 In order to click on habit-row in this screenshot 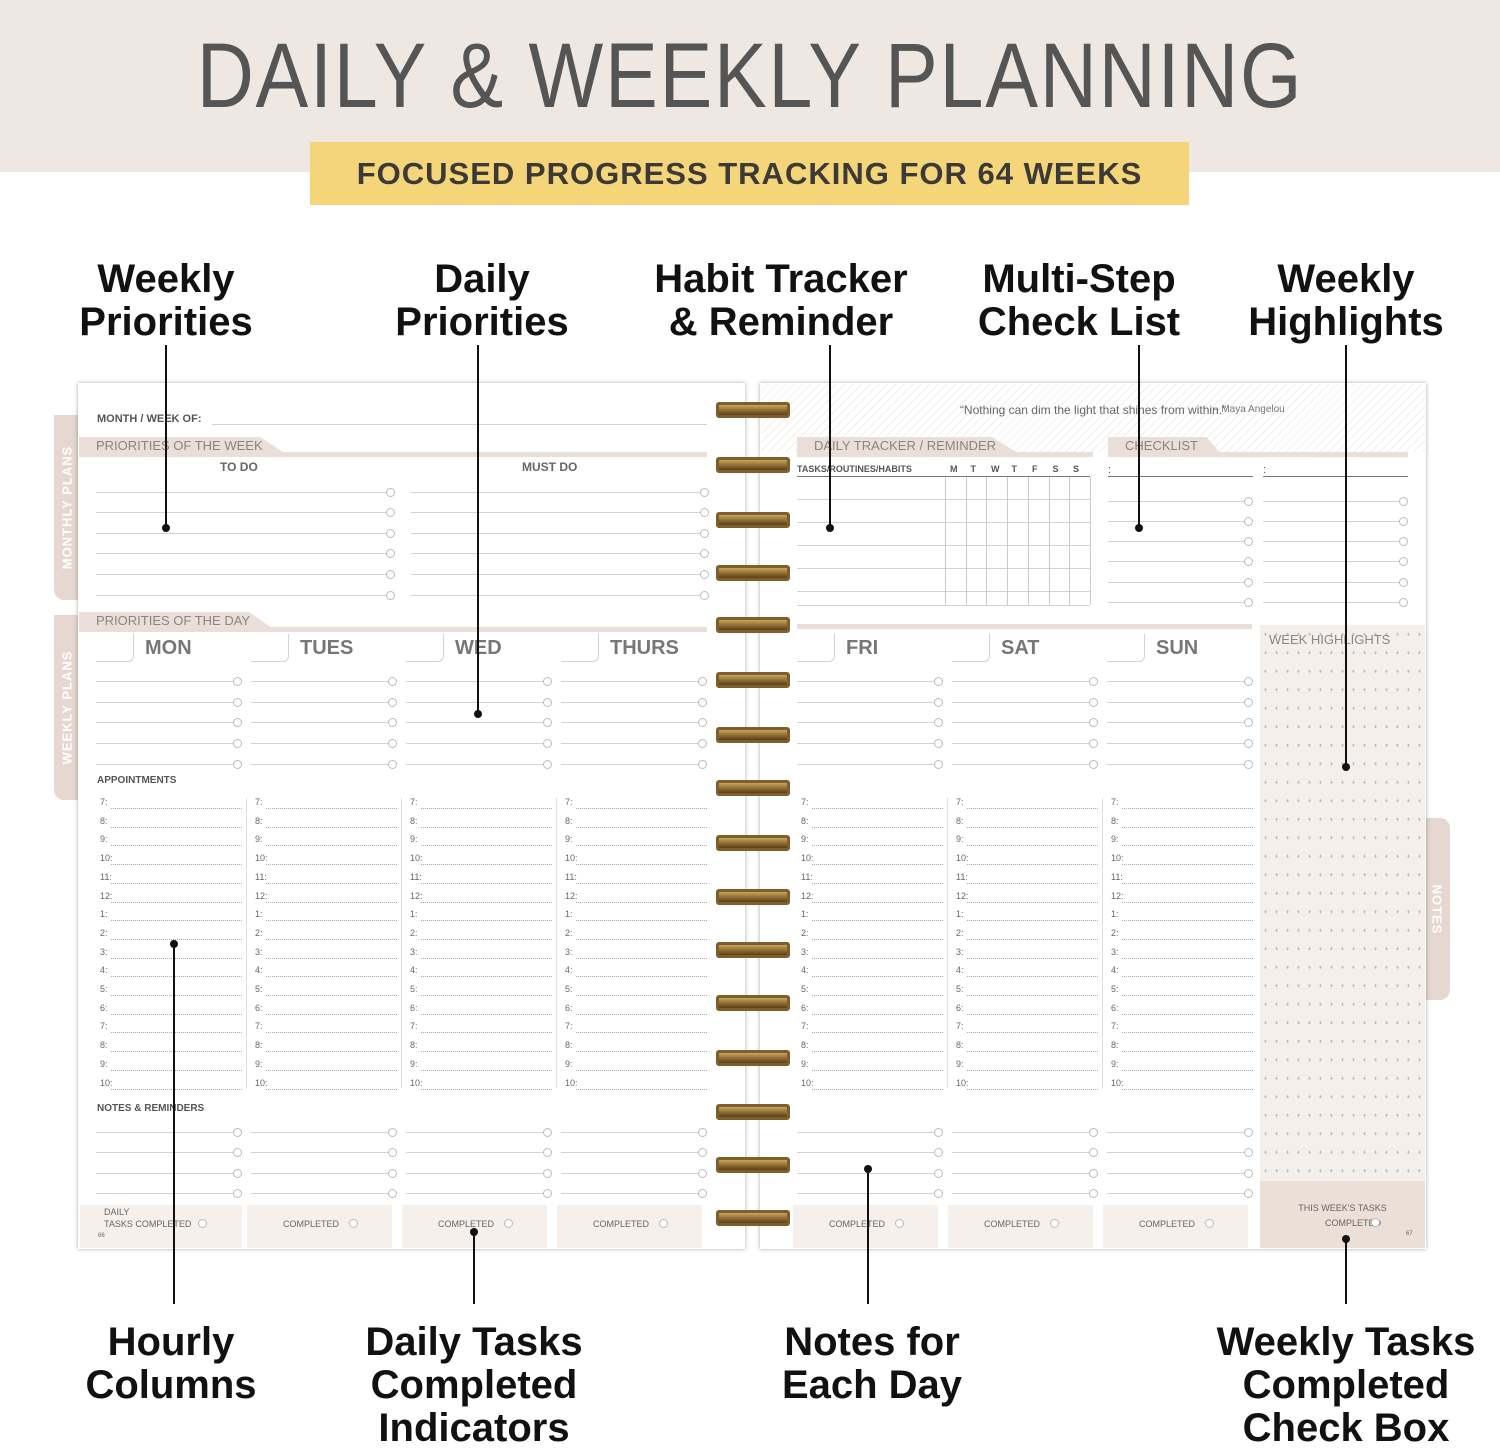, I will do `click(943, 568)`.